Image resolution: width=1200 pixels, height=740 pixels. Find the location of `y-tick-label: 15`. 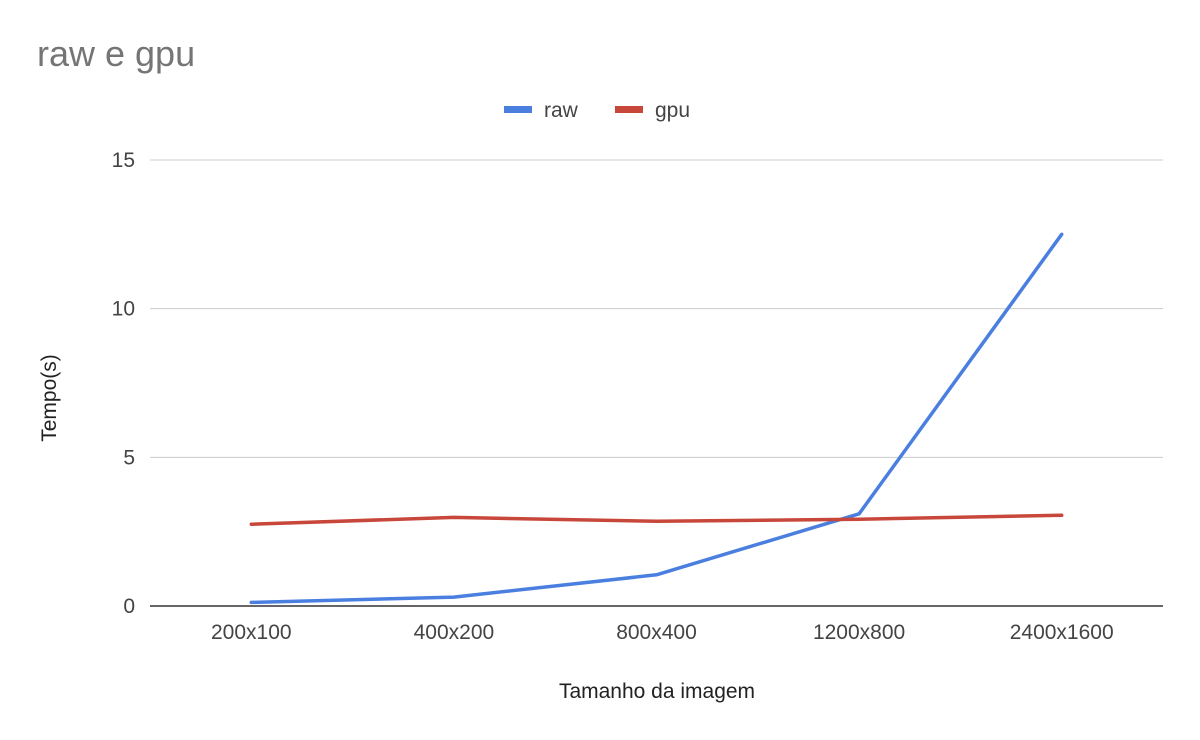

y-tick-label: 15 is located at coordinates (123, 160).